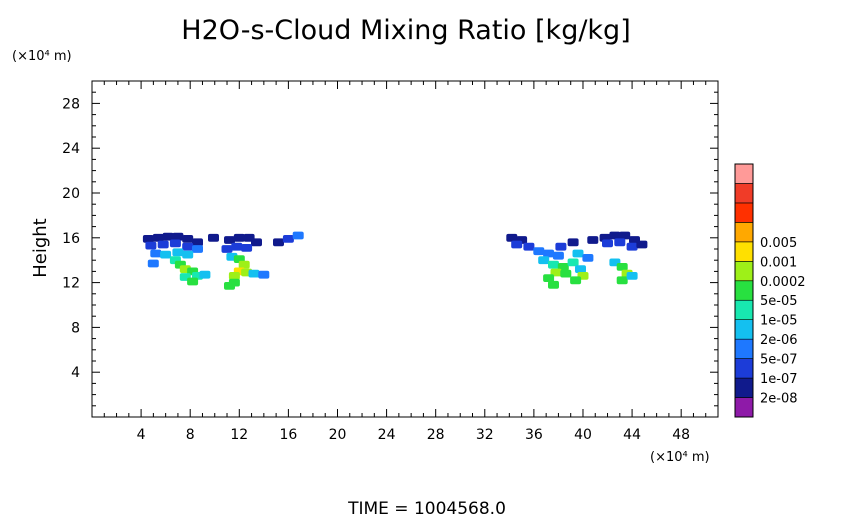 This screenshot has height=519, width=854. Describe the element at coordinates (779, 379) in the screenshot. I see `colorbar-label-1: 1e-07` at that location.